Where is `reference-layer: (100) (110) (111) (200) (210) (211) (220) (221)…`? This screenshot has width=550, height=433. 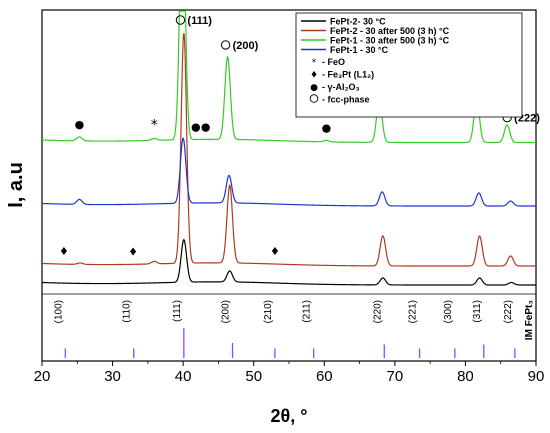 reference-layer: (100) (110) (111) (200) (210) (211) (220) (221)… is located at coordinates (294, 329).